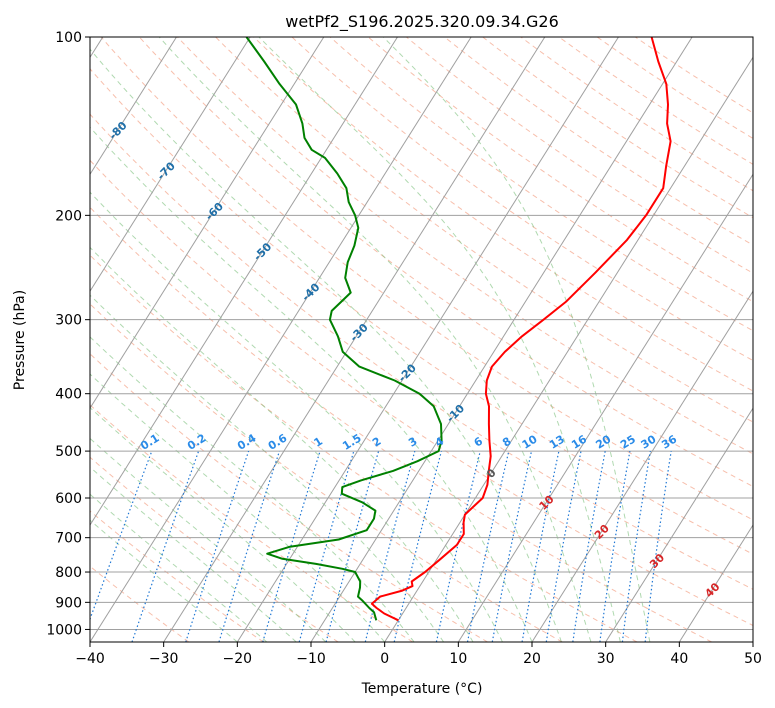 The width and height of the screenshot is (775, 708). I want to click on y-tick-label: 100, so click(68, 38).